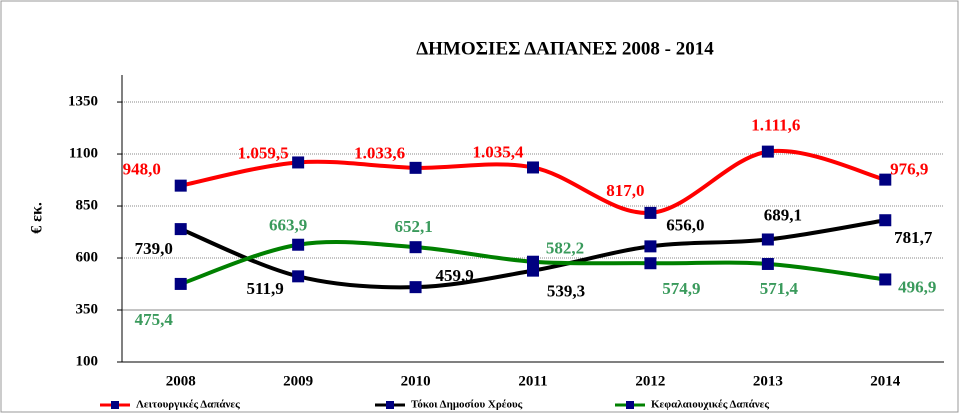 Image resolution: width=960 pixels, height=414 pixels. I want to click on data-label: 948,0, so click(142, 169).